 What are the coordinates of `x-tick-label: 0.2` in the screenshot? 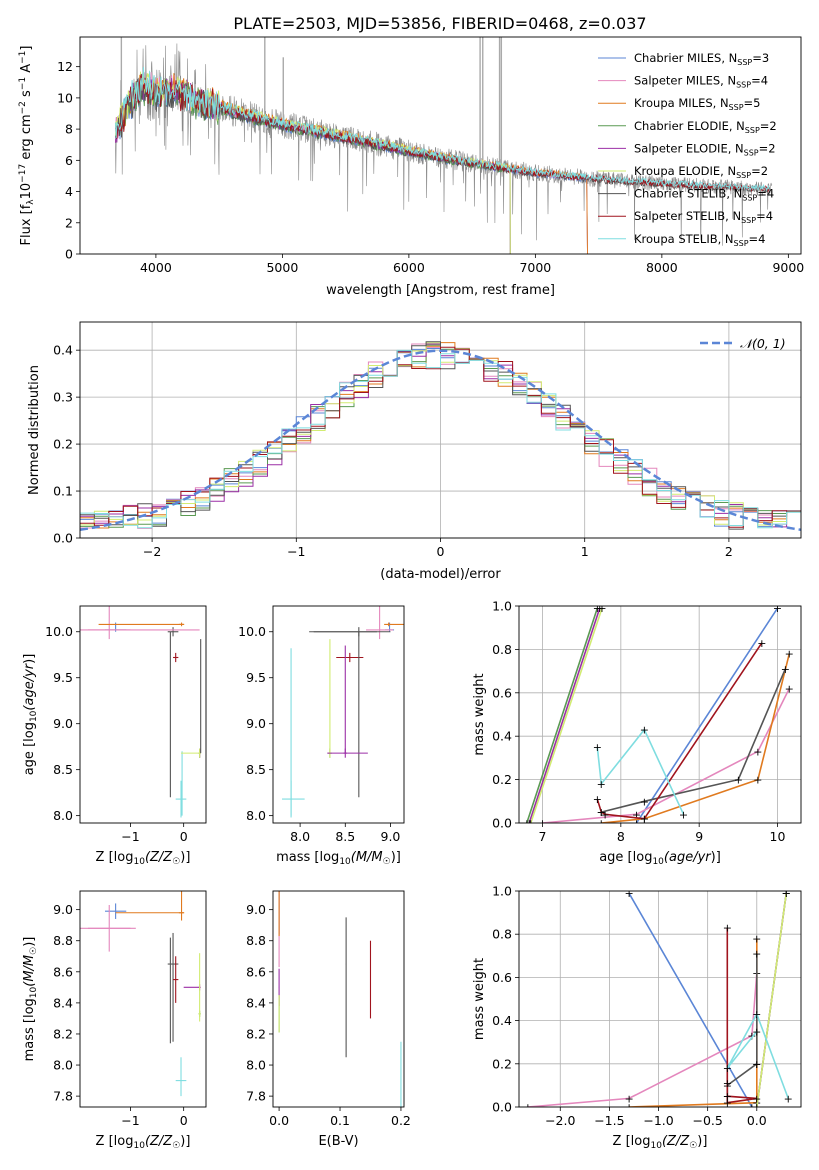 It's located at (401, 1120).